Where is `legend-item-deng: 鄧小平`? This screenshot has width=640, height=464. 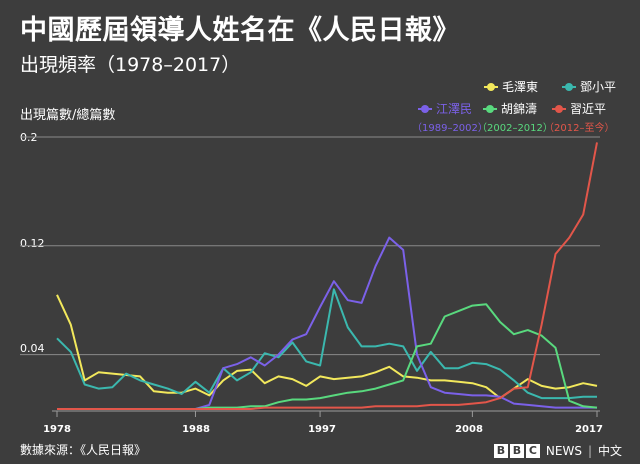
legend-item-deng: 鄧小平 is located at coordinates (589, 86).